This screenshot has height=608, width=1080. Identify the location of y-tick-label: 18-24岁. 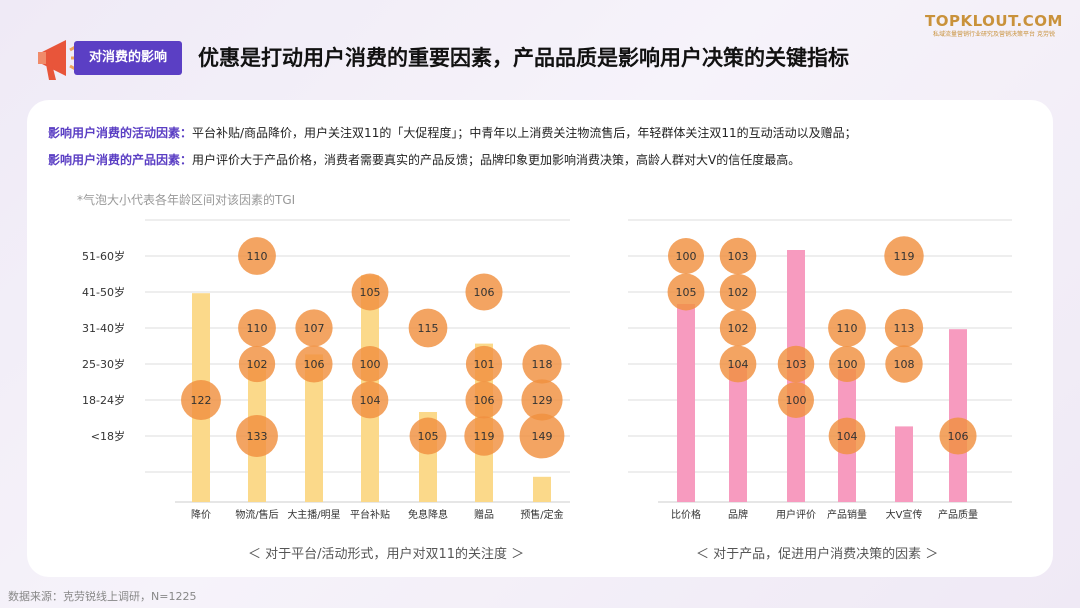
(103, 400).